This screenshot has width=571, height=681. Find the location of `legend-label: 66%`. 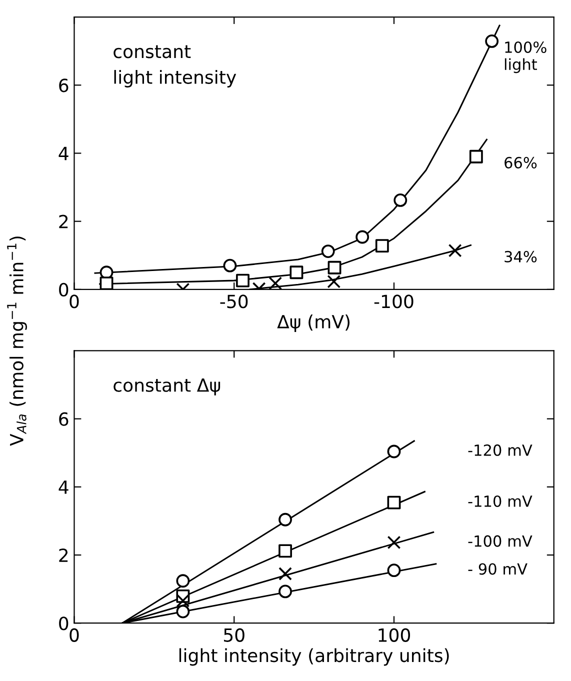

legend-label: 66% is located at coordinates (520, 162).